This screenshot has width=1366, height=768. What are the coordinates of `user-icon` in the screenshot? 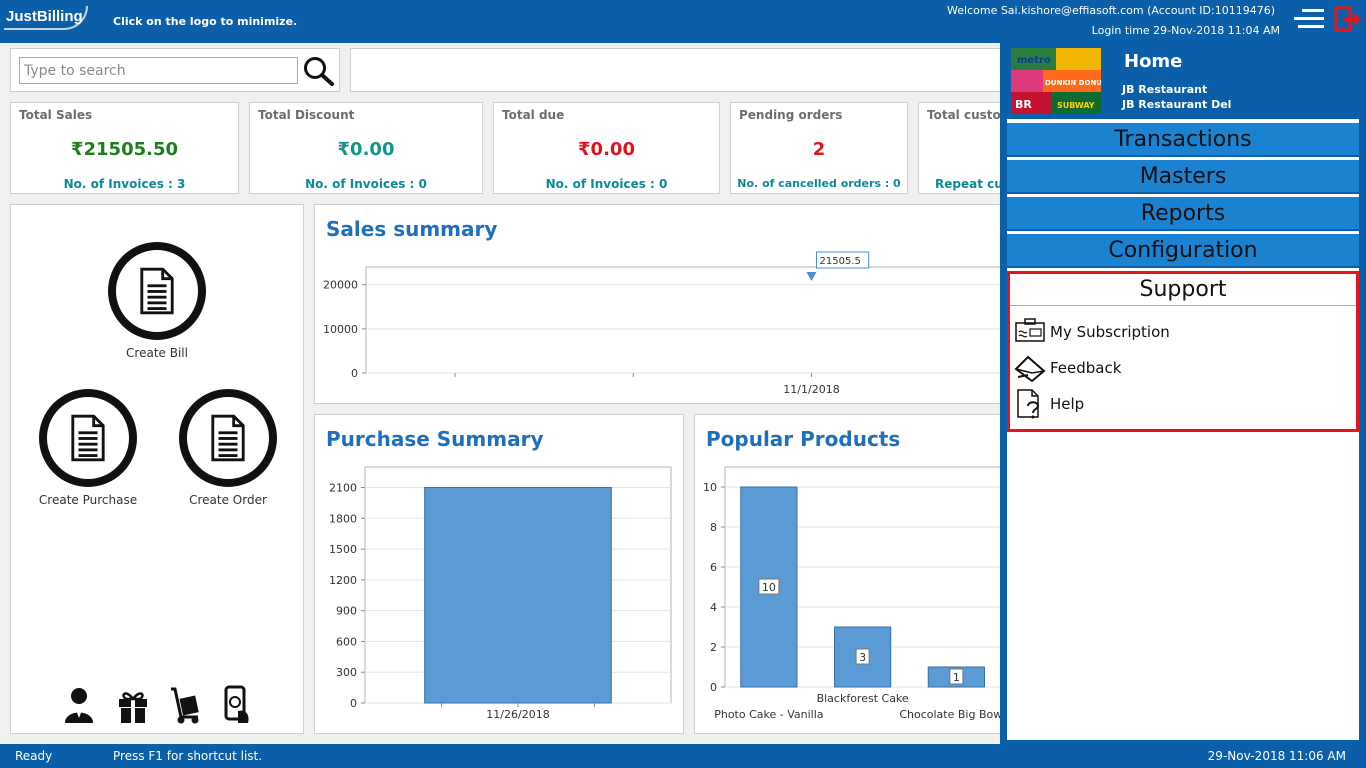 It's located at (79, 705).